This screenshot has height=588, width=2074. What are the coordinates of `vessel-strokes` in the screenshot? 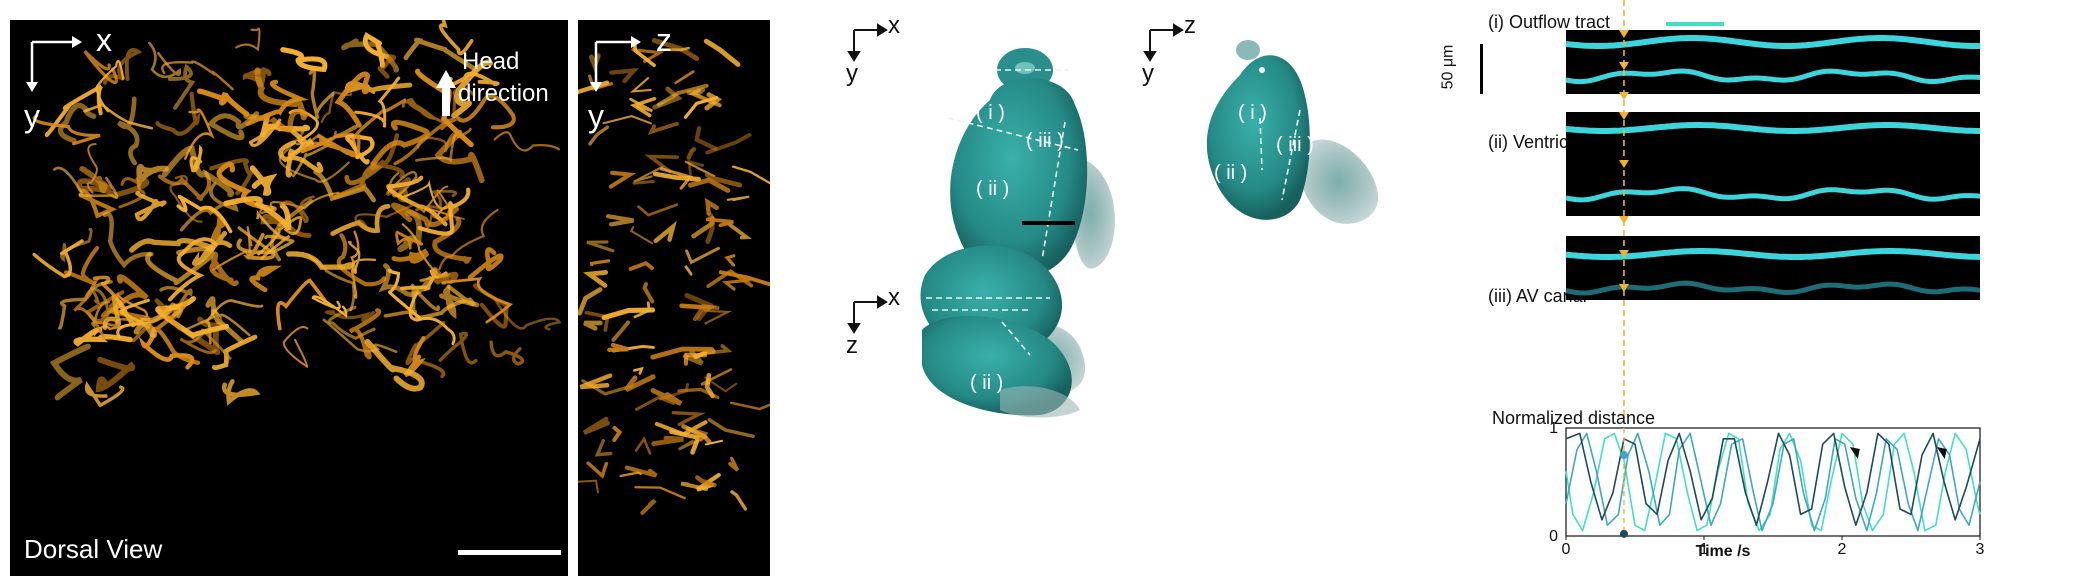 It's located at (674, 276).